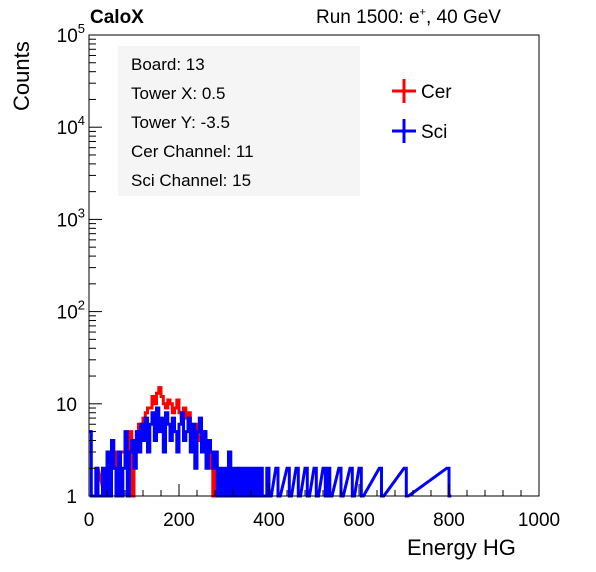 This screenshot has height=572, width=596. Describe the element at coordinates (539, 520) in the screenshot. I see `x-tick-label: 1000` at that location.